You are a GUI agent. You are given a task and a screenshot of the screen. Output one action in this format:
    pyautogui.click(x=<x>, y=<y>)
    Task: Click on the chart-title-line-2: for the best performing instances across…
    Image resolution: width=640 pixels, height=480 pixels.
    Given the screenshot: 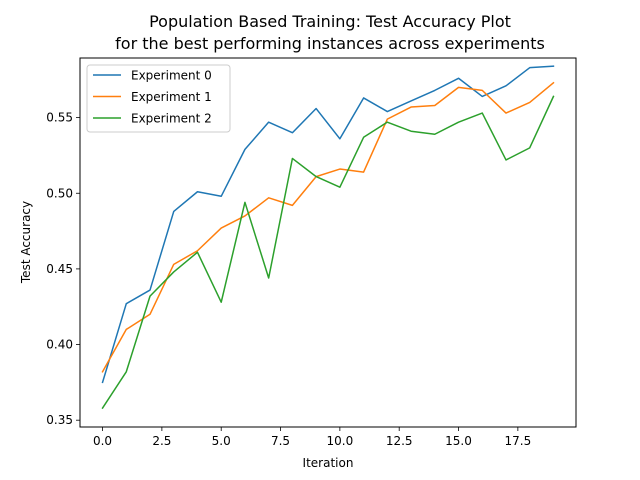 What is the action you would take?
    pyautogui.click(x=330, y=43)
    